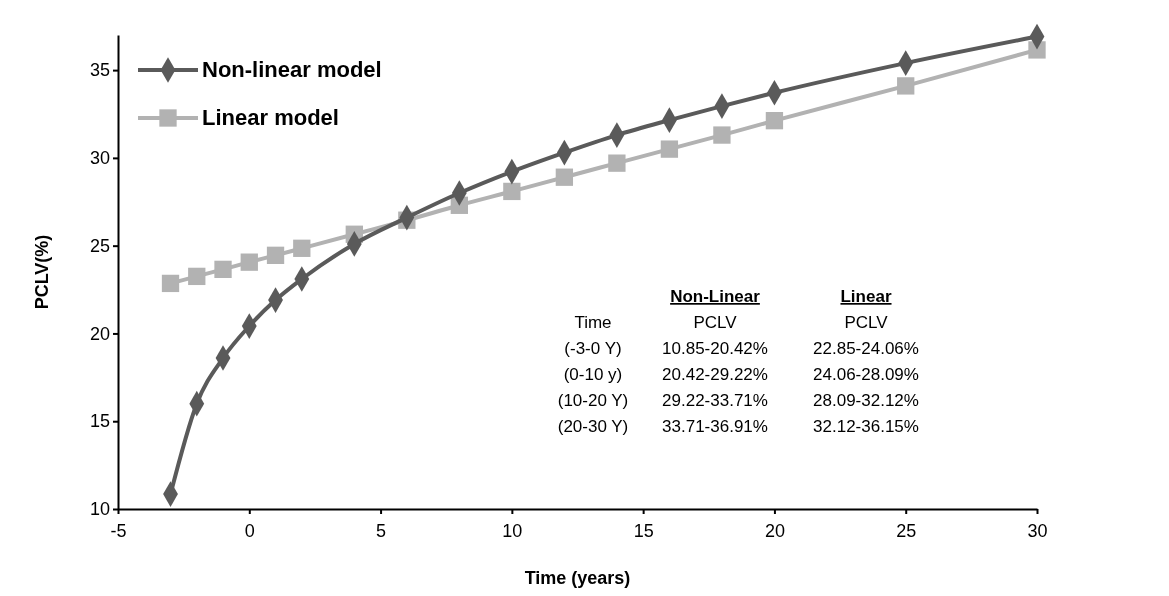 This screenshot has height=596, width=1169. What do you see at coordinates (643, 530) in the screenshot?
I see `x-tick-label: 15` at bounding box center [643, 530].